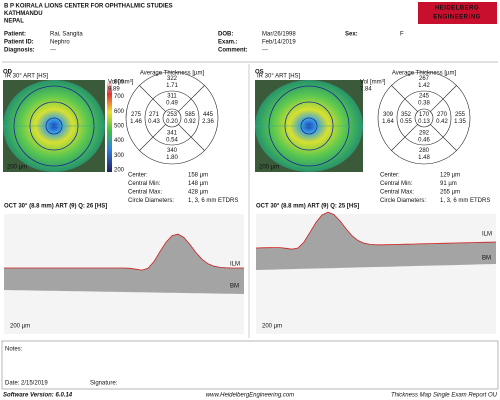 Image resolution: width=500 pixels, height=400 pixels. I want to click on sector-volume: 0.42, so click(442, 122).